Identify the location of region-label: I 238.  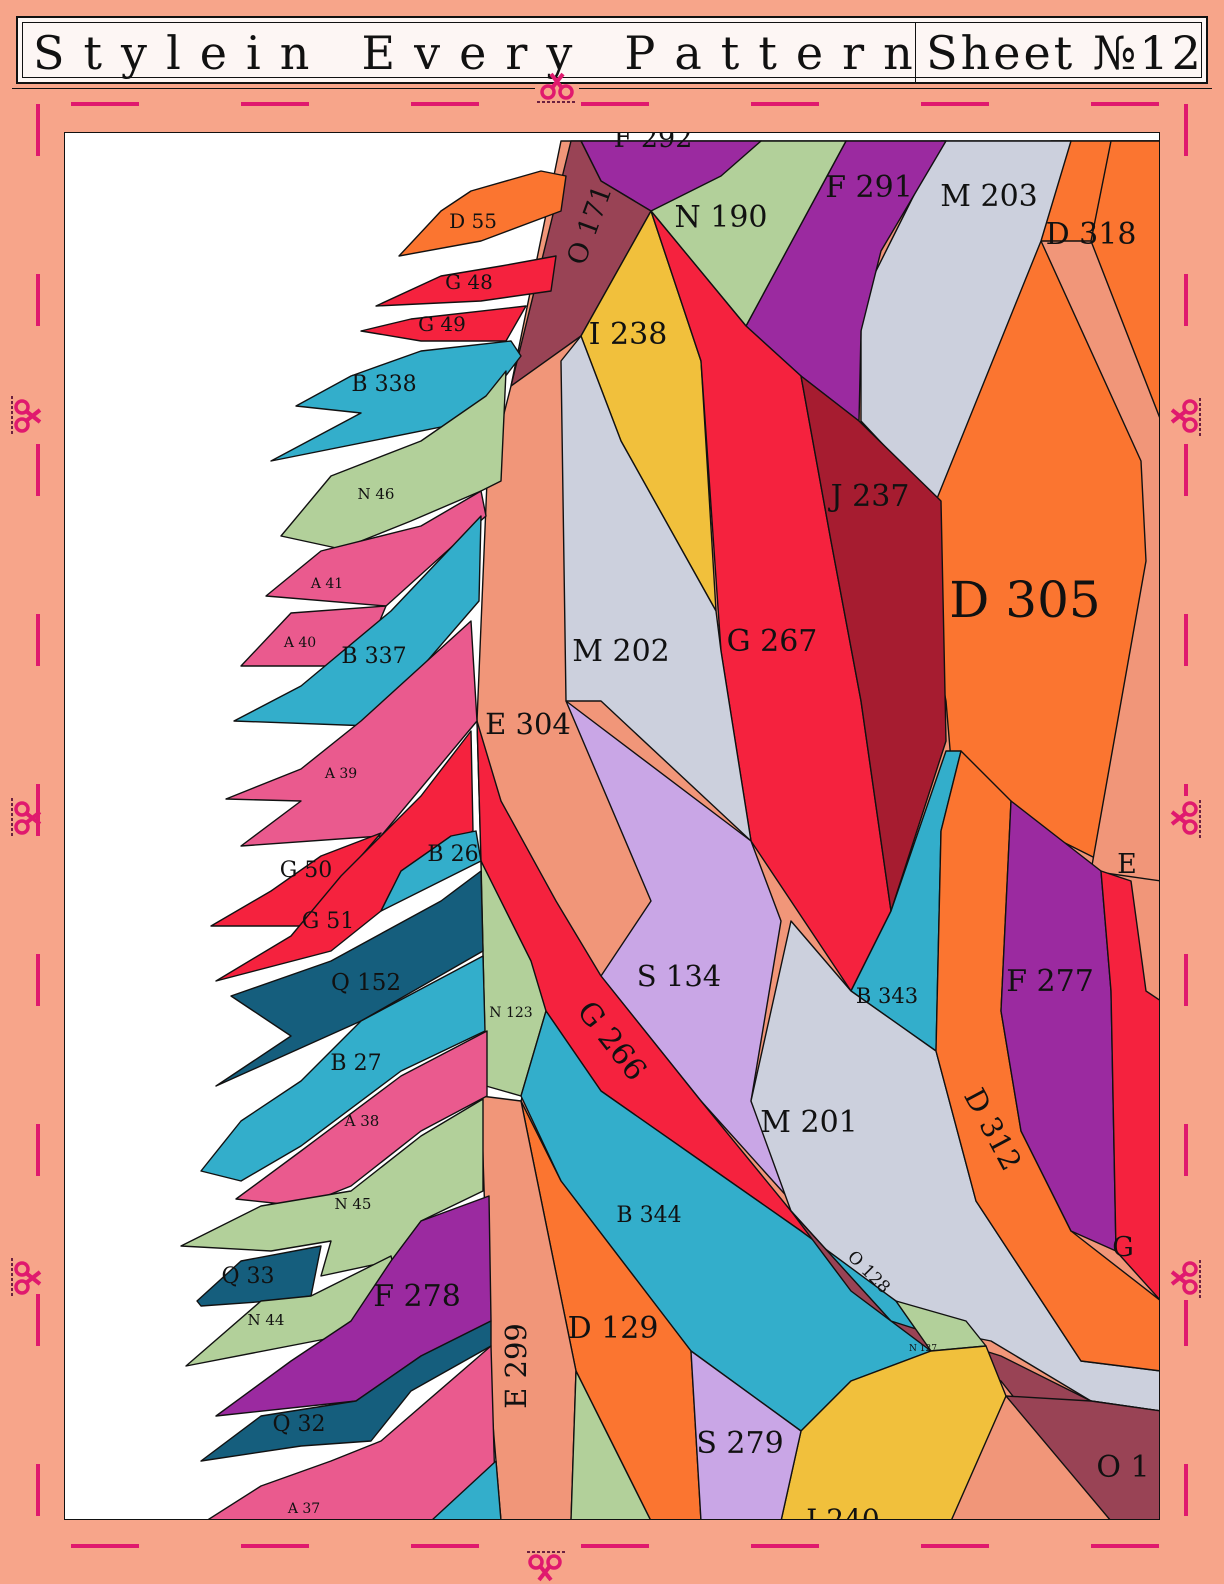
(628, 334).